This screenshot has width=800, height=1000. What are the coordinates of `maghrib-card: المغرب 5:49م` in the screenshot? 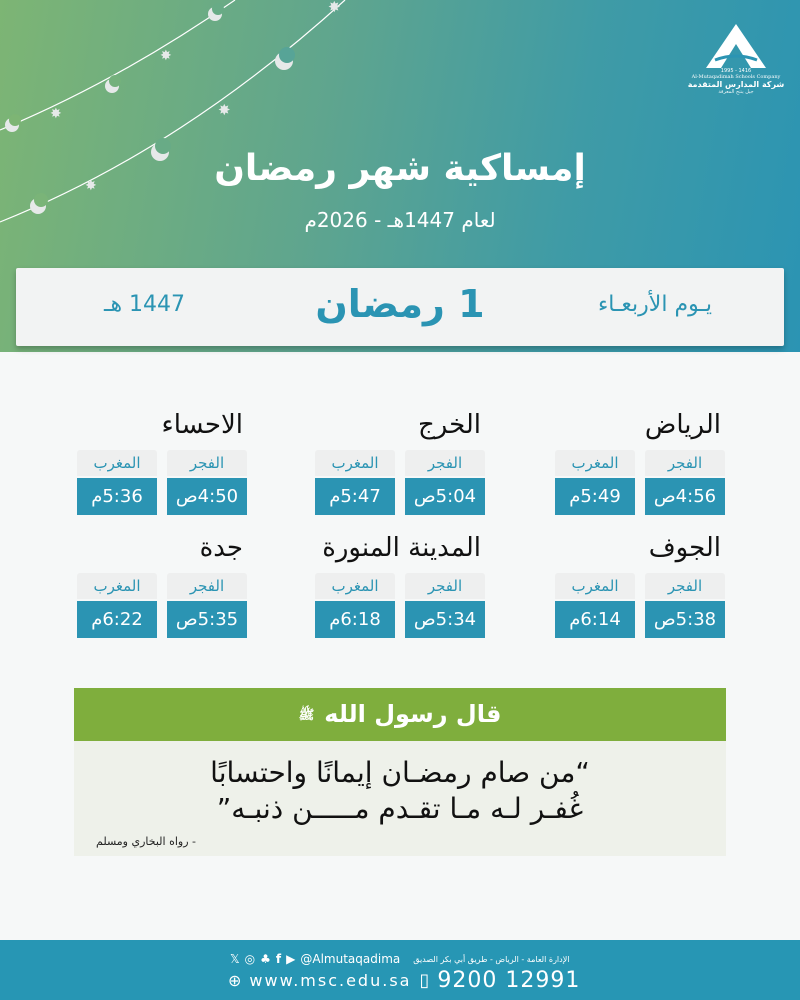 It's located at (595, 482).